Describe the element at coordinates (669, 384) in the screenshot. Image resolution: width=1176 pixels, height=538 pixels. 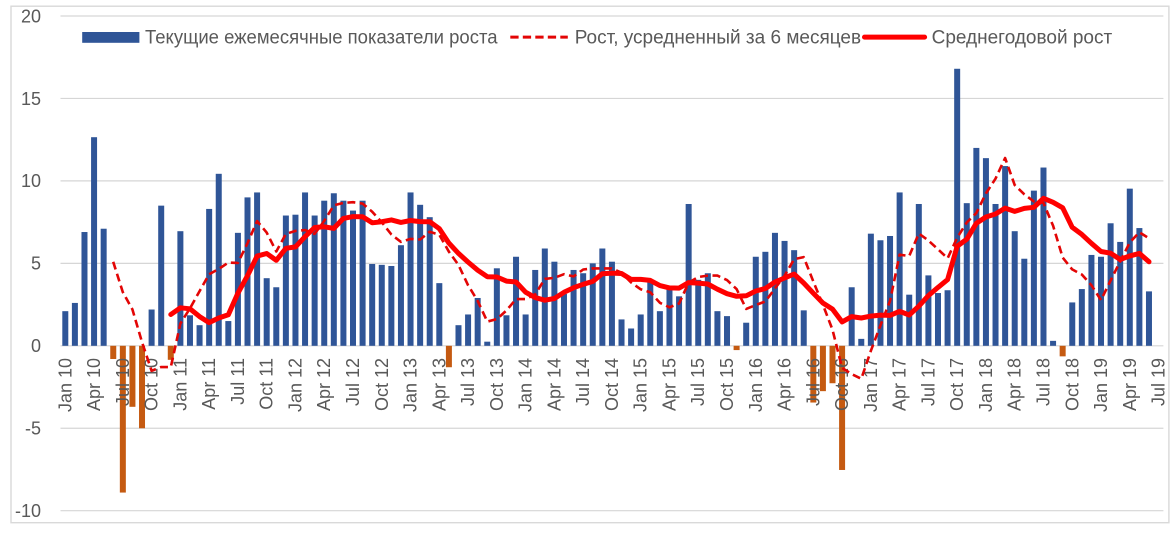
I see `svg-text: Apr 15` at that location.